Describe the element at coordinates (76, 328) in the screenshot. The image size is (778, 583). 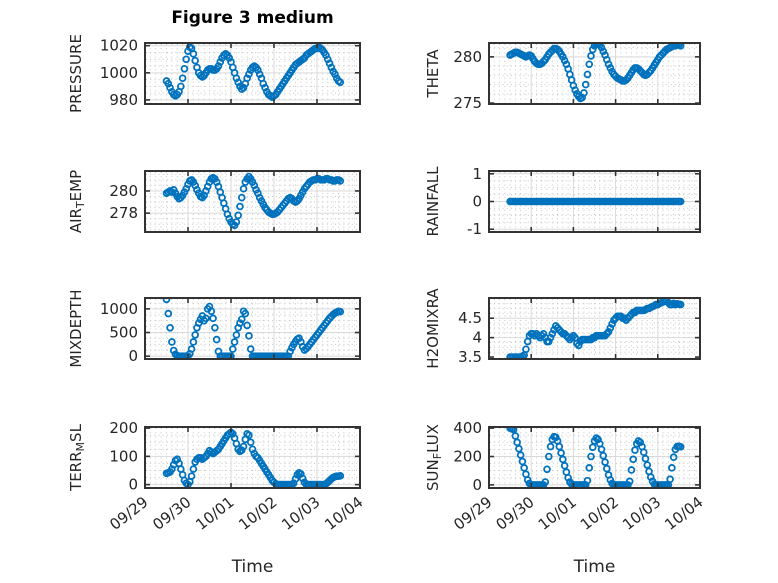
I see `ylabel-mixdepth: MIXDEPTH` at that location.